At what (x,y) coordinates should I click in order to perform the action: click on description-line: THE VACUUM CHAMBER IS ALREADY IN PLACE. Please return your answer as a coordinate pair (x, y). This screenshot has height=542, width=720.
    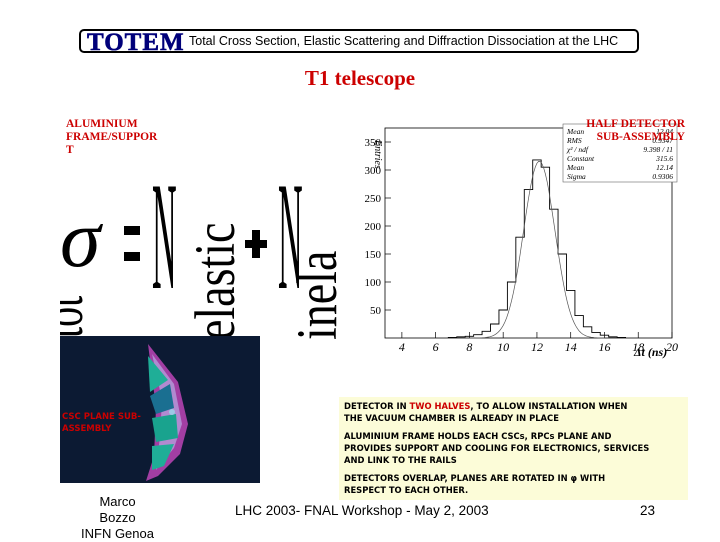
    Looking at the image, I should click on (451, 418).